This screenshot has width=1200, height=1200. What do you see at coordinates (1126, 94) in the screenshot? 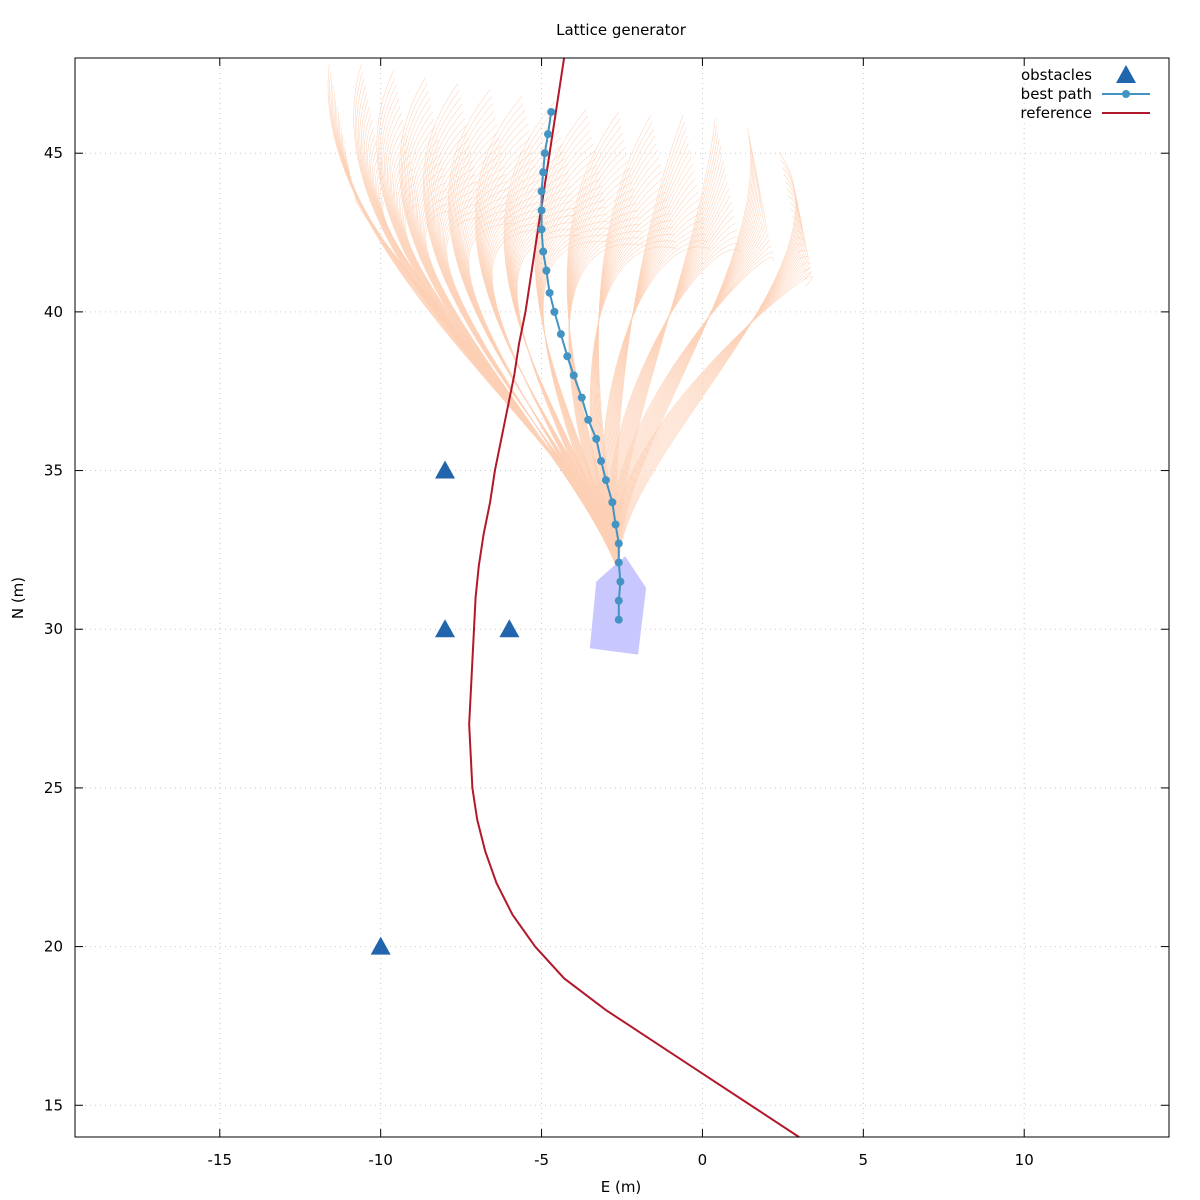
I see `legend-swatch-best-path-dot` at bounding box center [1126, 94].